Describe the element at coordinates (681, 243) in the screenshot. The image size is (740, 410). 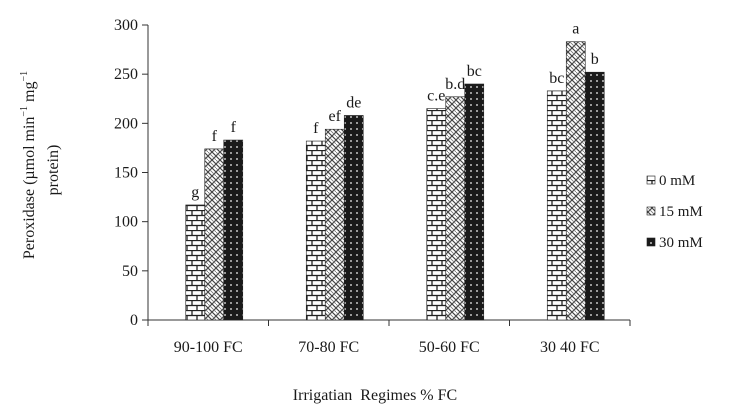
I see `legend-label: 30 mM` at that location.